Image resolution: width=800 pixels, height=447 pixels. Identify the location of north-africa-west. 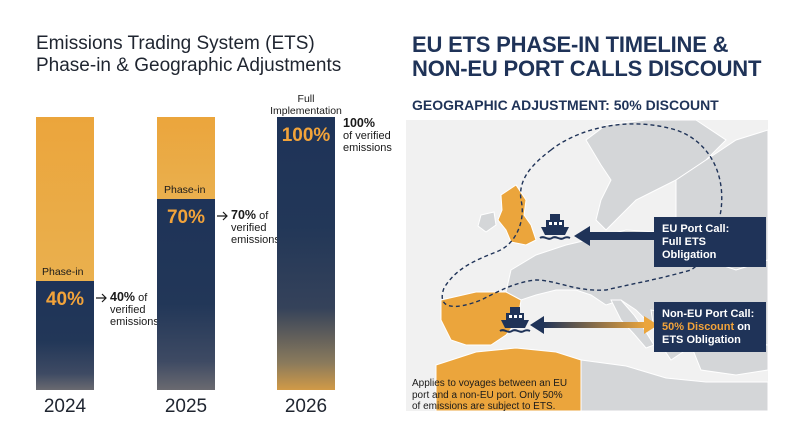
(508, 379).